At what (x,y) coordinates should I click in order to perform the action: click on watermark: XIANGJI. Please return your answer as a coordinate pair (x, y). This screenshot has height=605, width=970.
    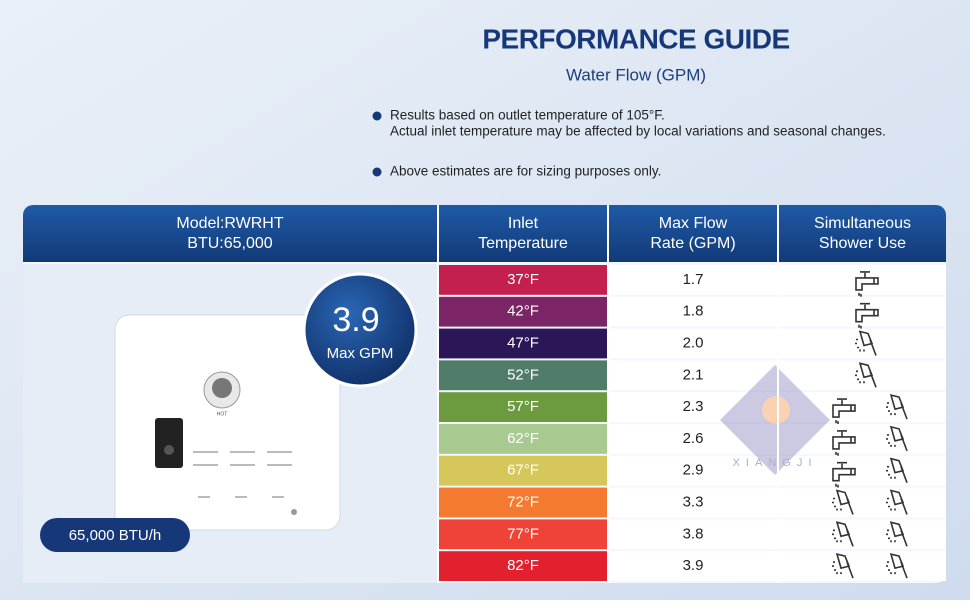
    Looking at the image, I should click on (775, 420).